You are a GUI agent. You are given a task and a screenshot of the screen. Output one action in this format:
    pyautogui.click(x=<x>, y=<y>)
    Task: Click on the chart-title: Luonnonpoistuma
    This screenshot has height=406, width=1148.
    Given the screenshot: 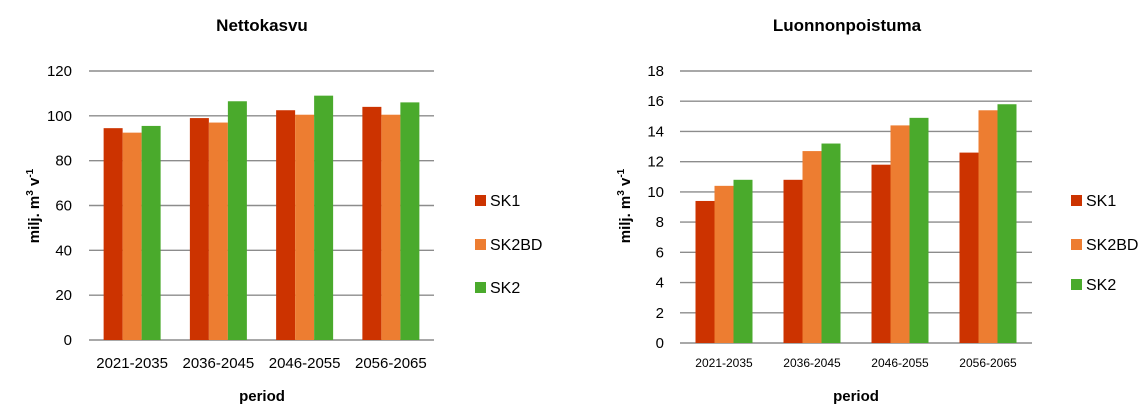 What is the action you would take?
    pyautogui.click(x=847, y=25)
    